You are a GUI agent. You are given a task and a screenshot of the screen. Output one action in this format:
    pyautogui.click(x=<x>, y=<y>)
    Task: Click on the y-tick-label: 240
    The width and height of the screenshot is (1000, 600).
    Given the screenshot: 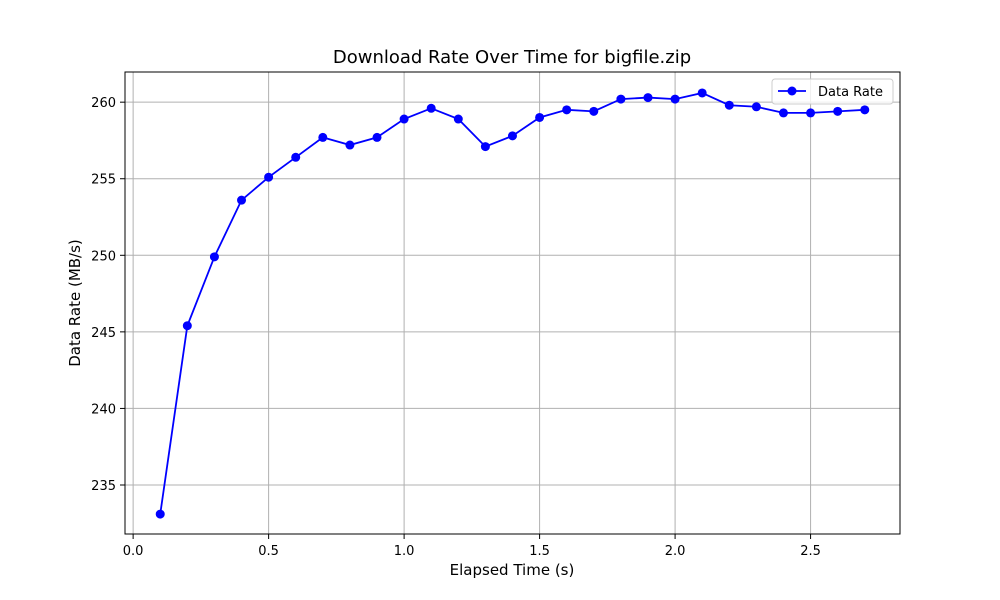 What is the action you would take?
    pyautogui.click(x=103, y=409)
    